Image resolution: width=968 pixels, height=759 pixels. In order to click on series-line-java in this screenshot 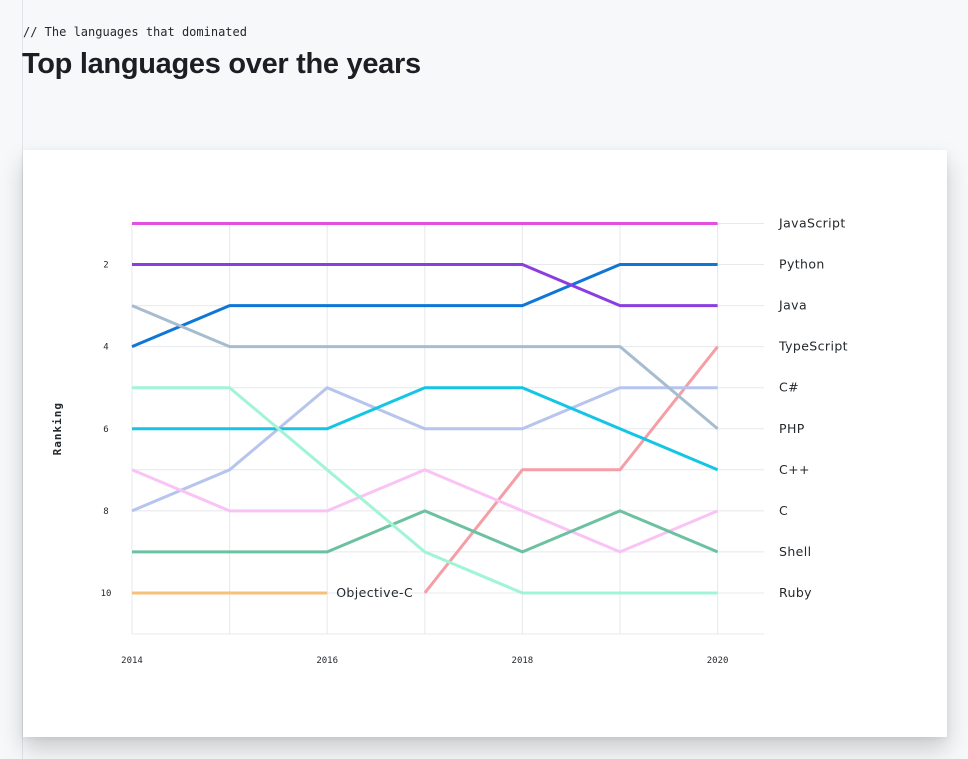, I will do `click(425, 285)`.